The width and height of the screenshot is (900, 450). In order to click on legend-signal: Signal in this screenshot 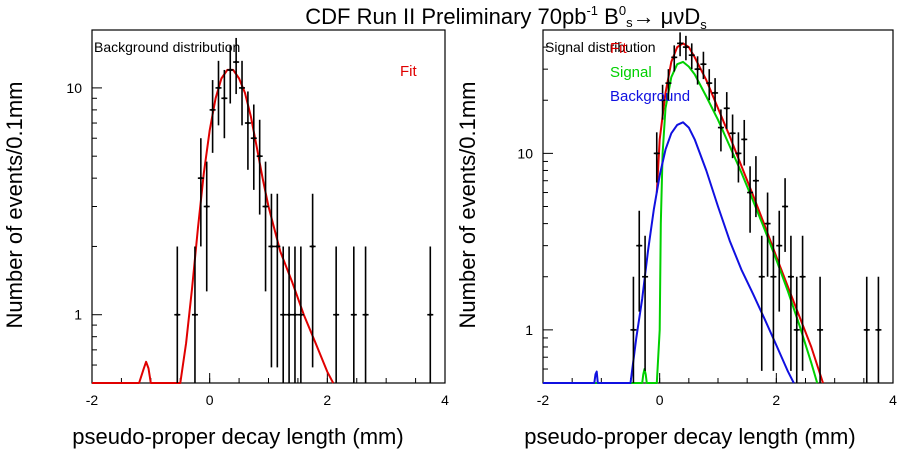, I will do `click(631, 72)`.